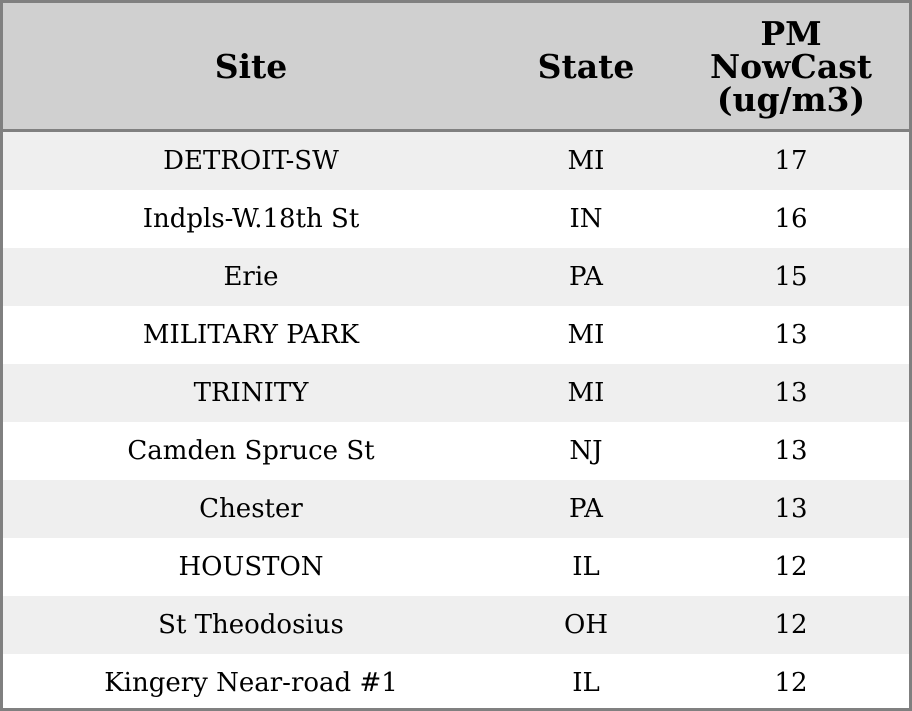 The width and height of the screenshot is (912, 711). I want to click on cell-site: St Theodosius, so click(251, 625).